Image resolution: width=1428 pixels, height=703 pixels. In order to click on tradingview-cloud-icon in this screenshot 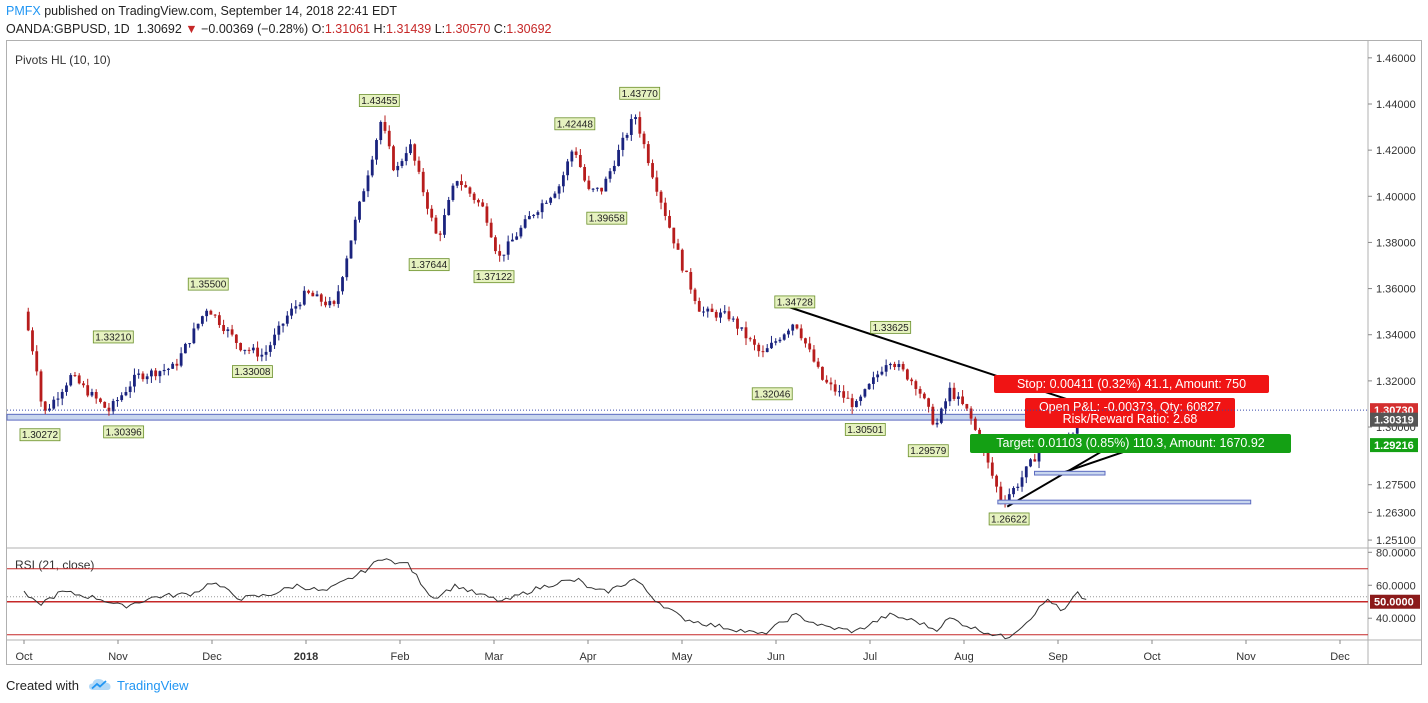, I will do `click(100, 685)`.